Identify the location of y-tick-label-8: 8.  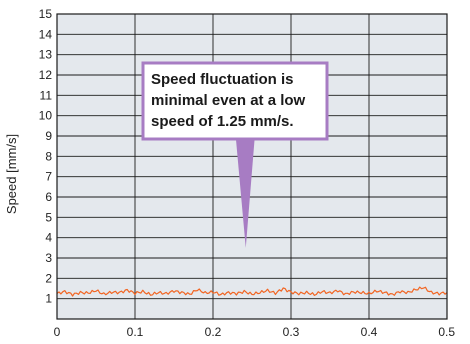
(48, 156).